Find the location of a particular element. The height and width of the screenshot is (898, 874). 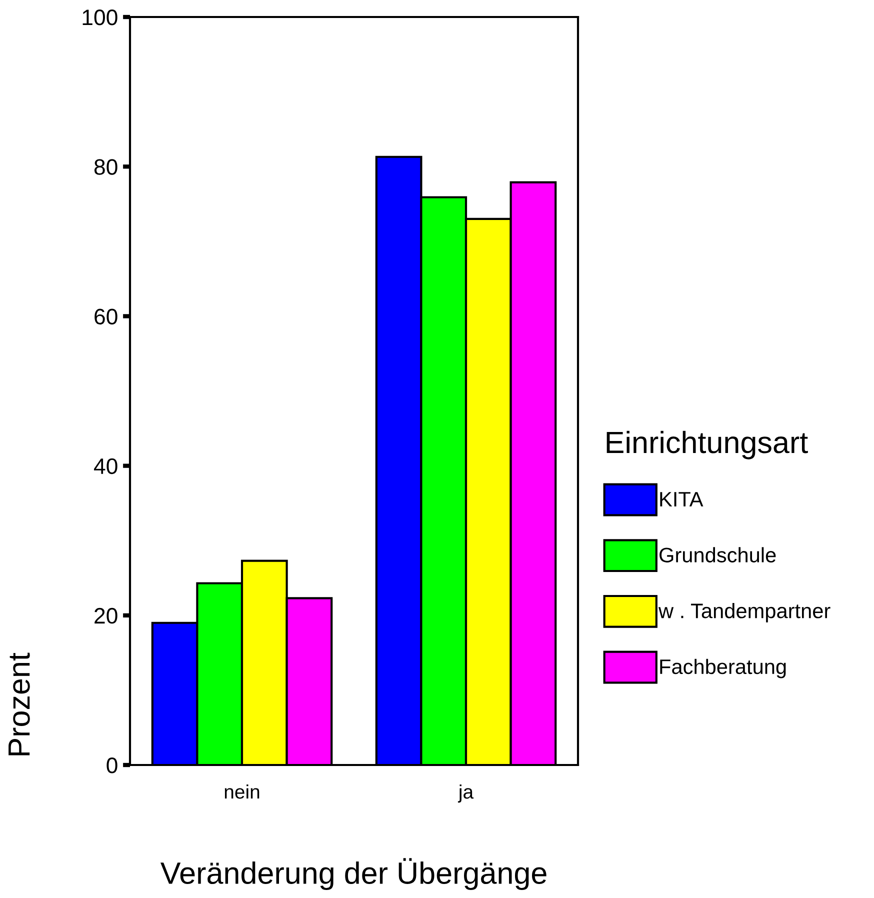

y-tick-label: 40 is located at coordinates (106, 466).